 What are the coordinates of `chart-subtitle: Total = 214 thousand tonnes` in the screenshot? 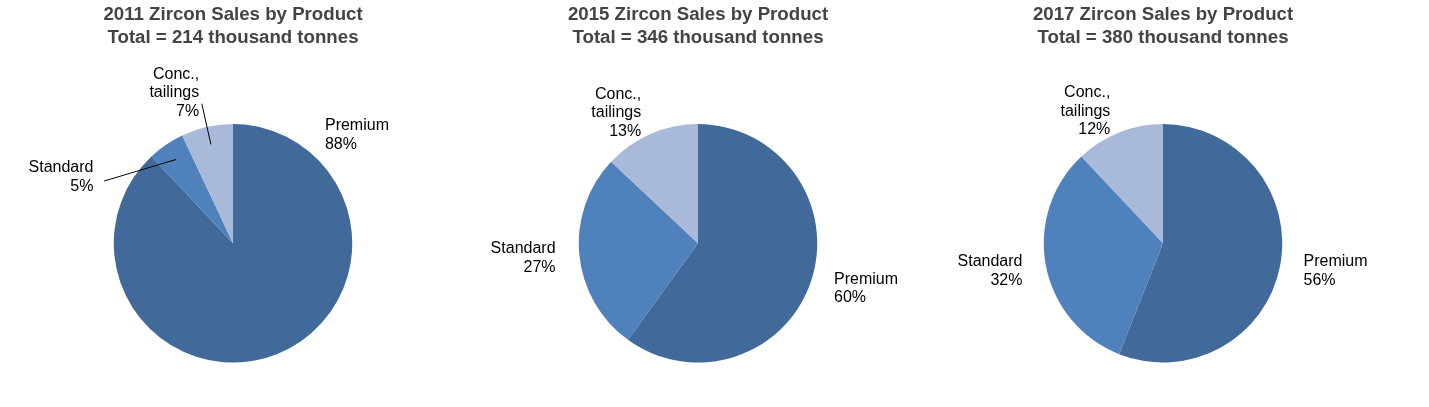 It's located at (233, 36).